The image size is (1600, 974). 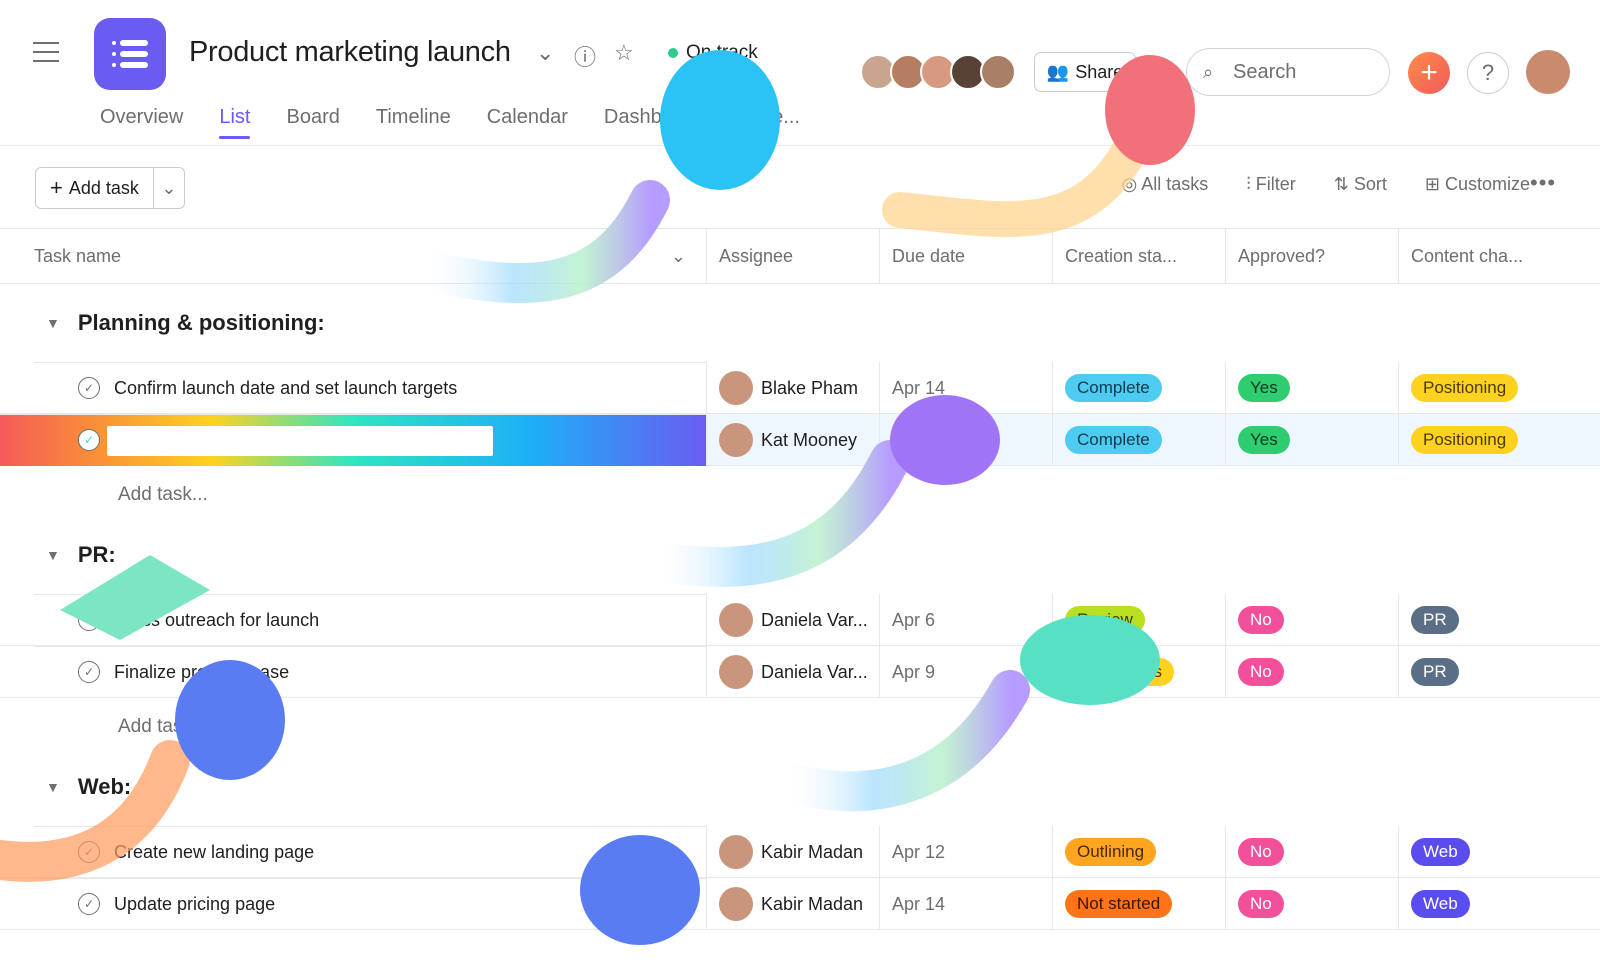 What do you see at coordinates (1138, 852) in the screenshot?
I see `creation-stage-cell: Outlining` at bounding box center [1138, 852].